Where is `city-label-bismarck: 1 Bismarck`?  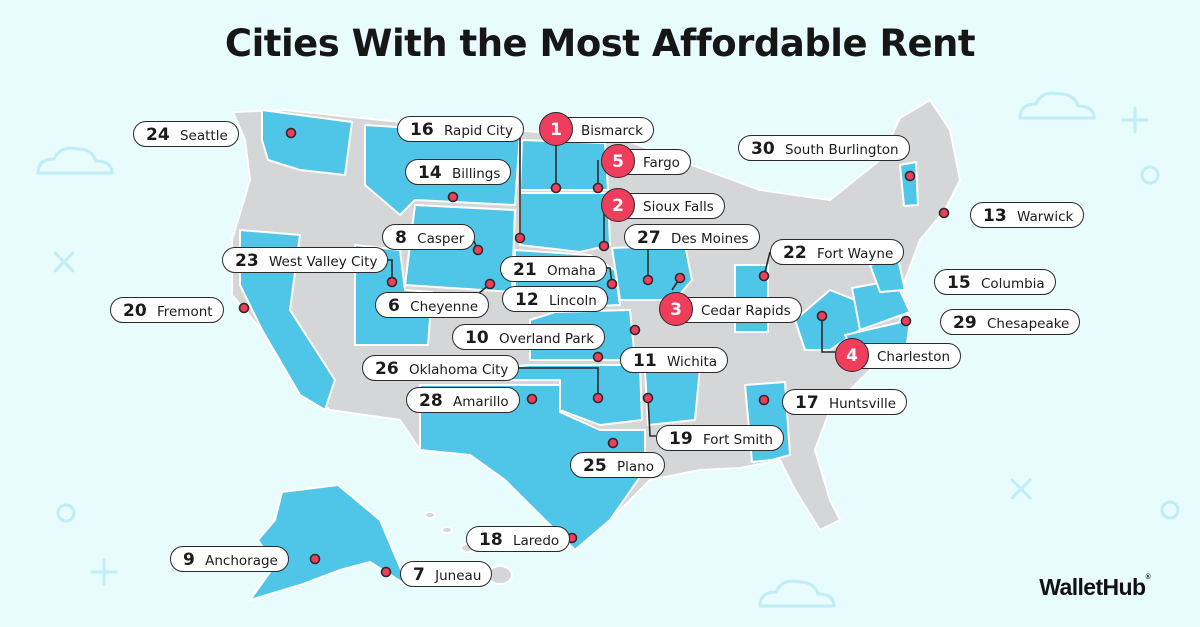 city-label-bismarck: 1 Bismarck is located at coordinates (596, 129).